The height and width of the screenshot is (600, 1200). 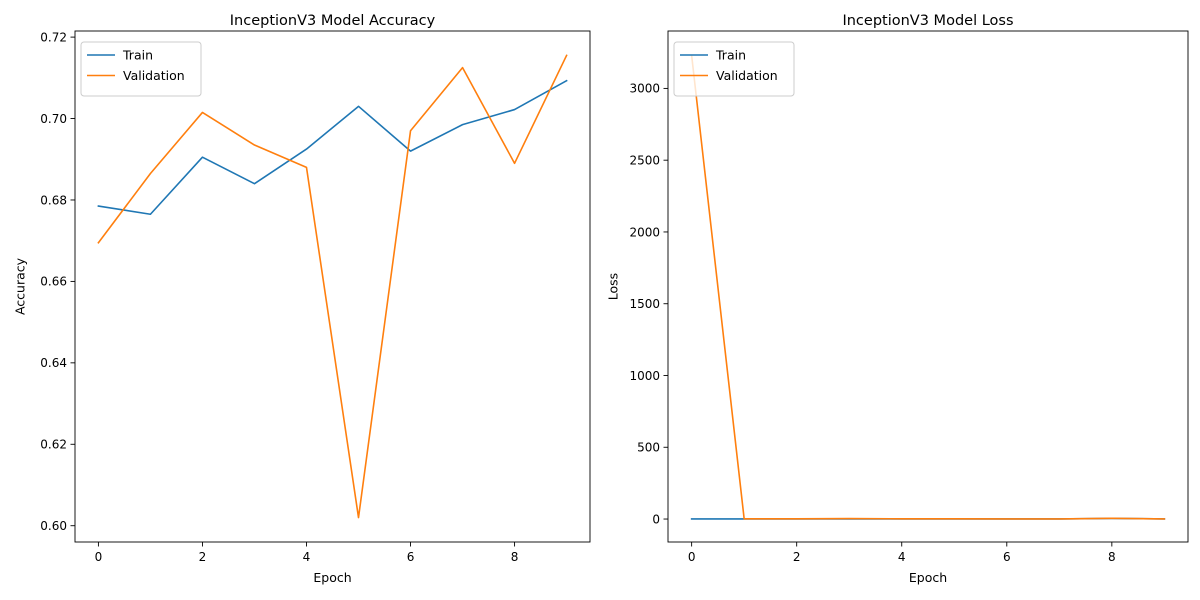 I want to click on y-tick-label: 2000, so click(x=644, y=232).